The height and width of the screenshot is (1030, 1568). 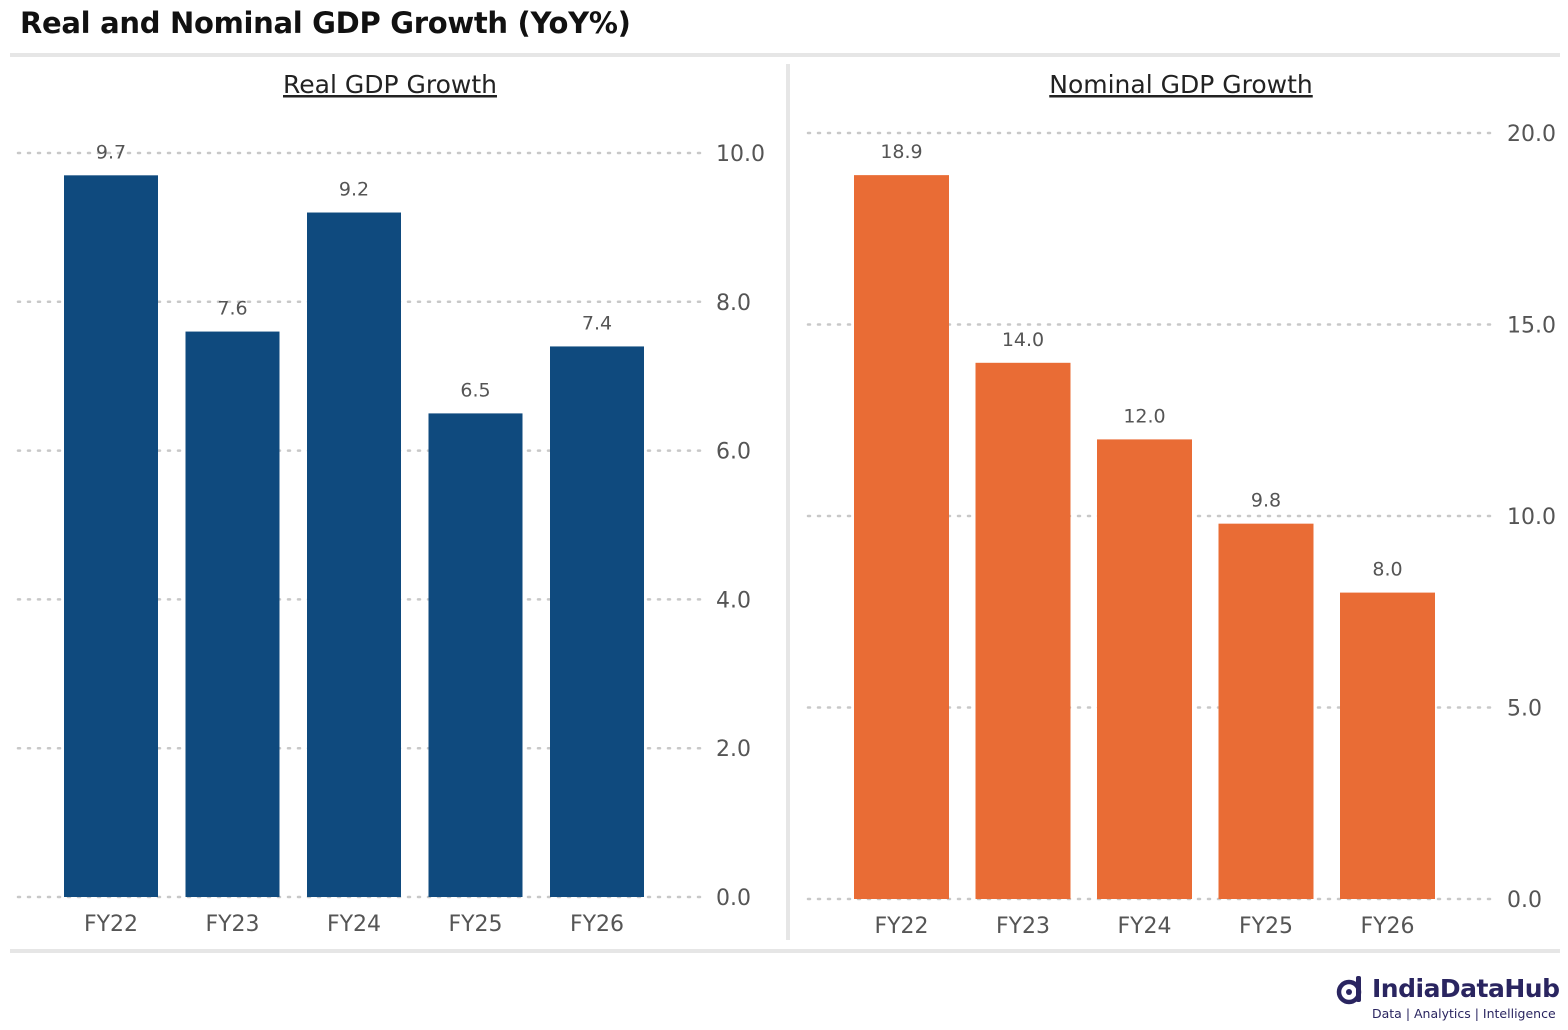 What do you see at coordinates (390, 84) in the screenshot?
I see `chart-title: Real GDP Growth` at bounding box center [390, 84].